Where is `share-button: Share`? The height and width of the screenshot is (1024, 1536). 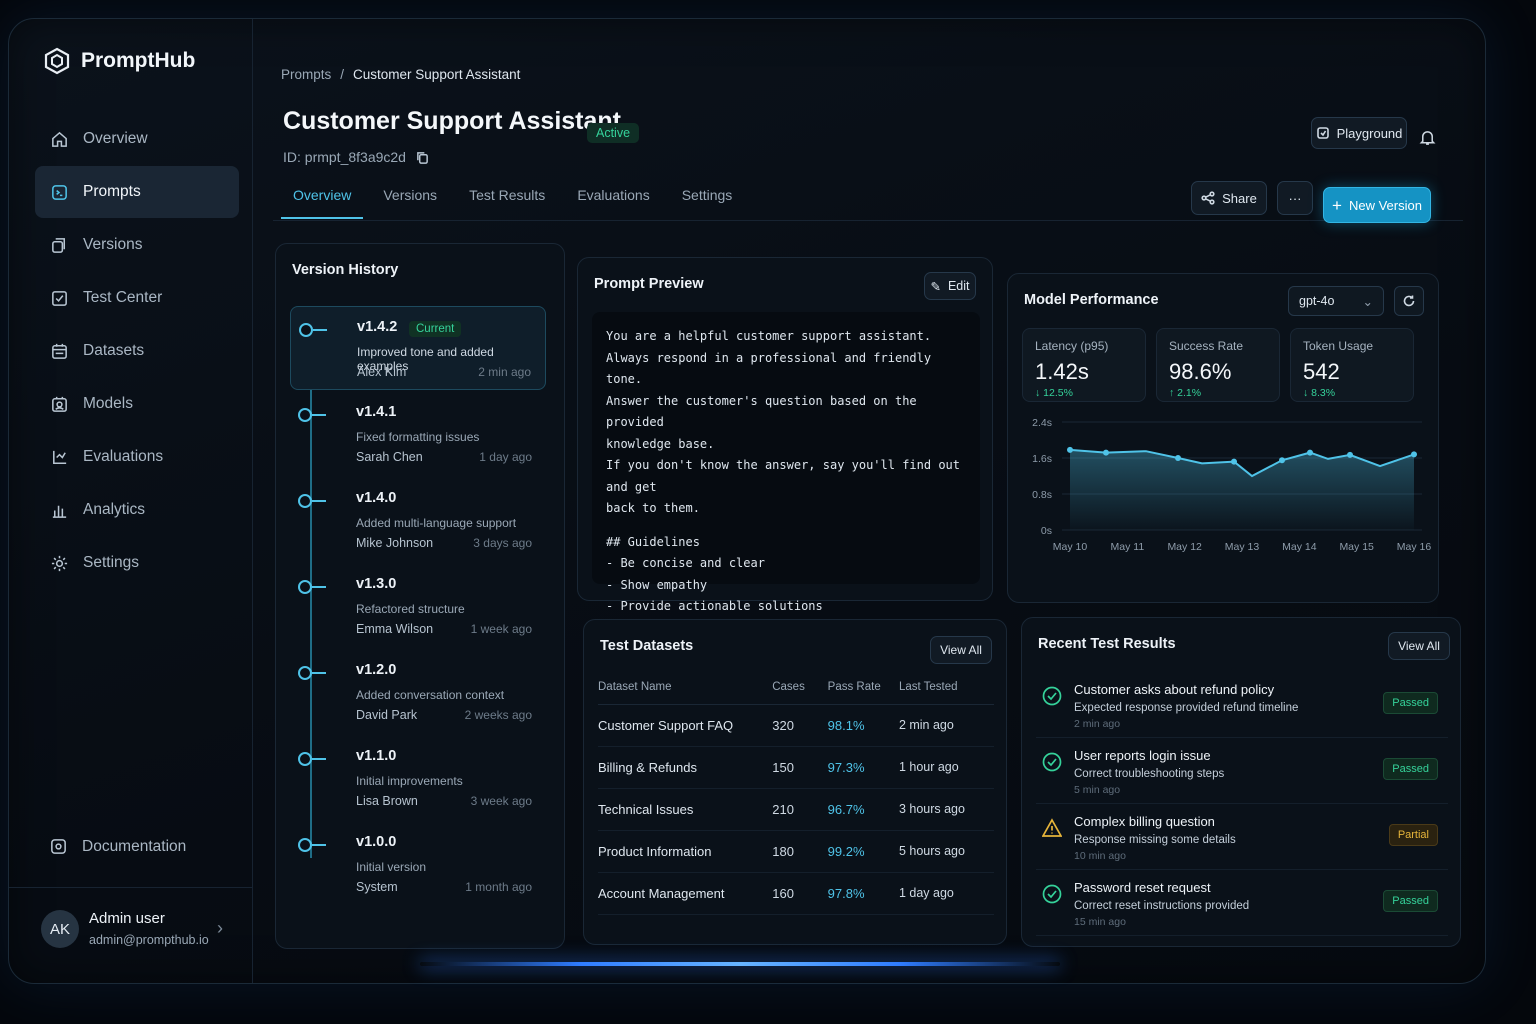
share-button: Share is located at coordinates (1229, 198).